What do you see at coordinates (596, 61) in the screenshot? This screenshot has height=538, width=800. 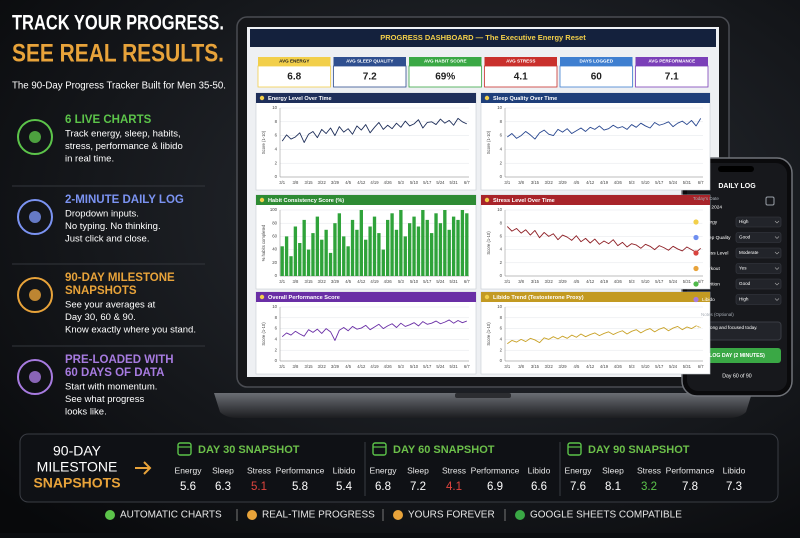 I see `kpi-label: DAYS LOGGED` at bounding box center [596, 61].